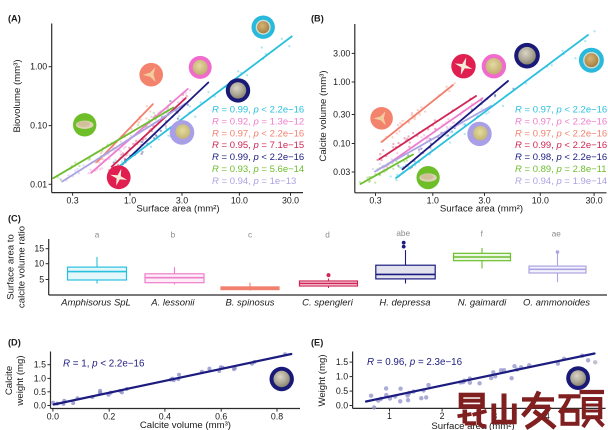 This screenshot has height=430, width=608. I want to click on svg-text: 10, so click(39, 264).